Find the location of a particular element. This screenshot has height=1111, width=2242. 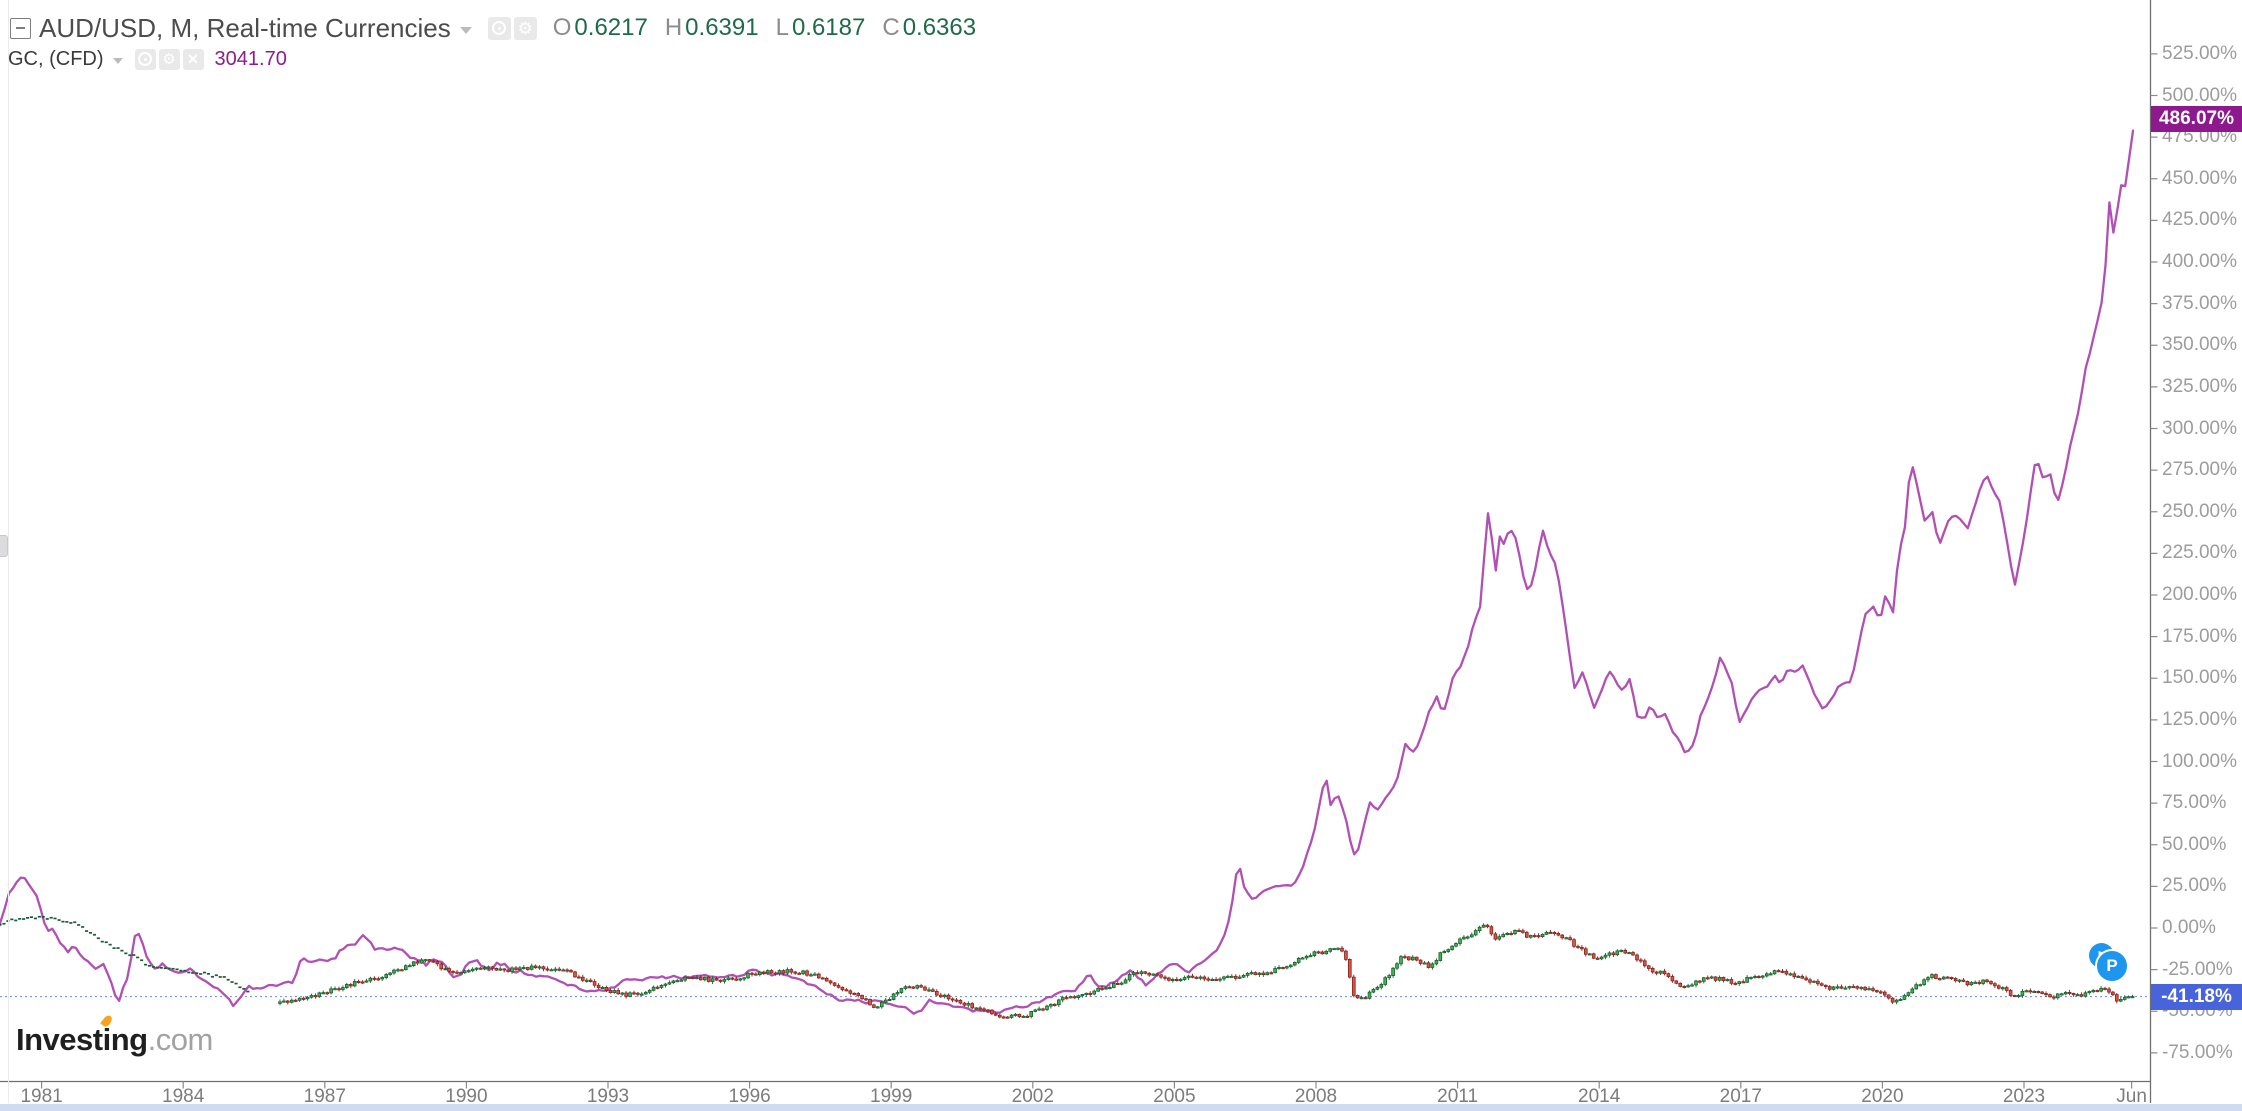

x-axis-label: 2014 is located at coordinates (1599, 1096).